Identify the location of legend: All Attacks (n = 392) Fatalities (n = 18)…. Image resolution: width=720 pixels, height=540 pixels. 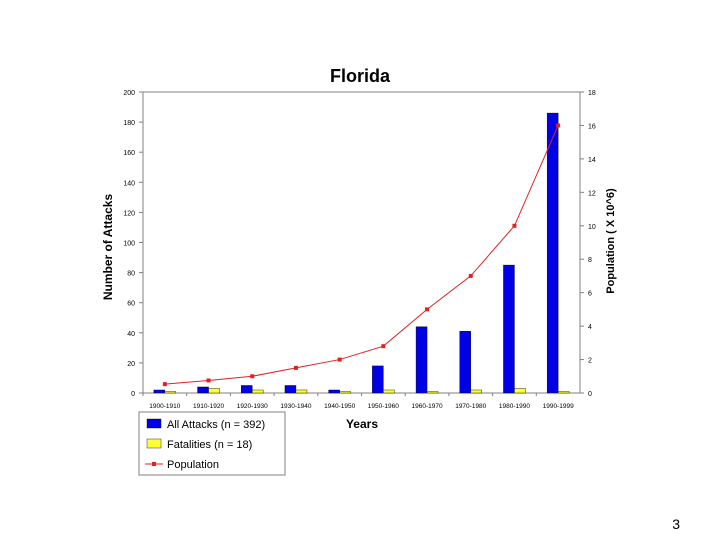
(212, 443).